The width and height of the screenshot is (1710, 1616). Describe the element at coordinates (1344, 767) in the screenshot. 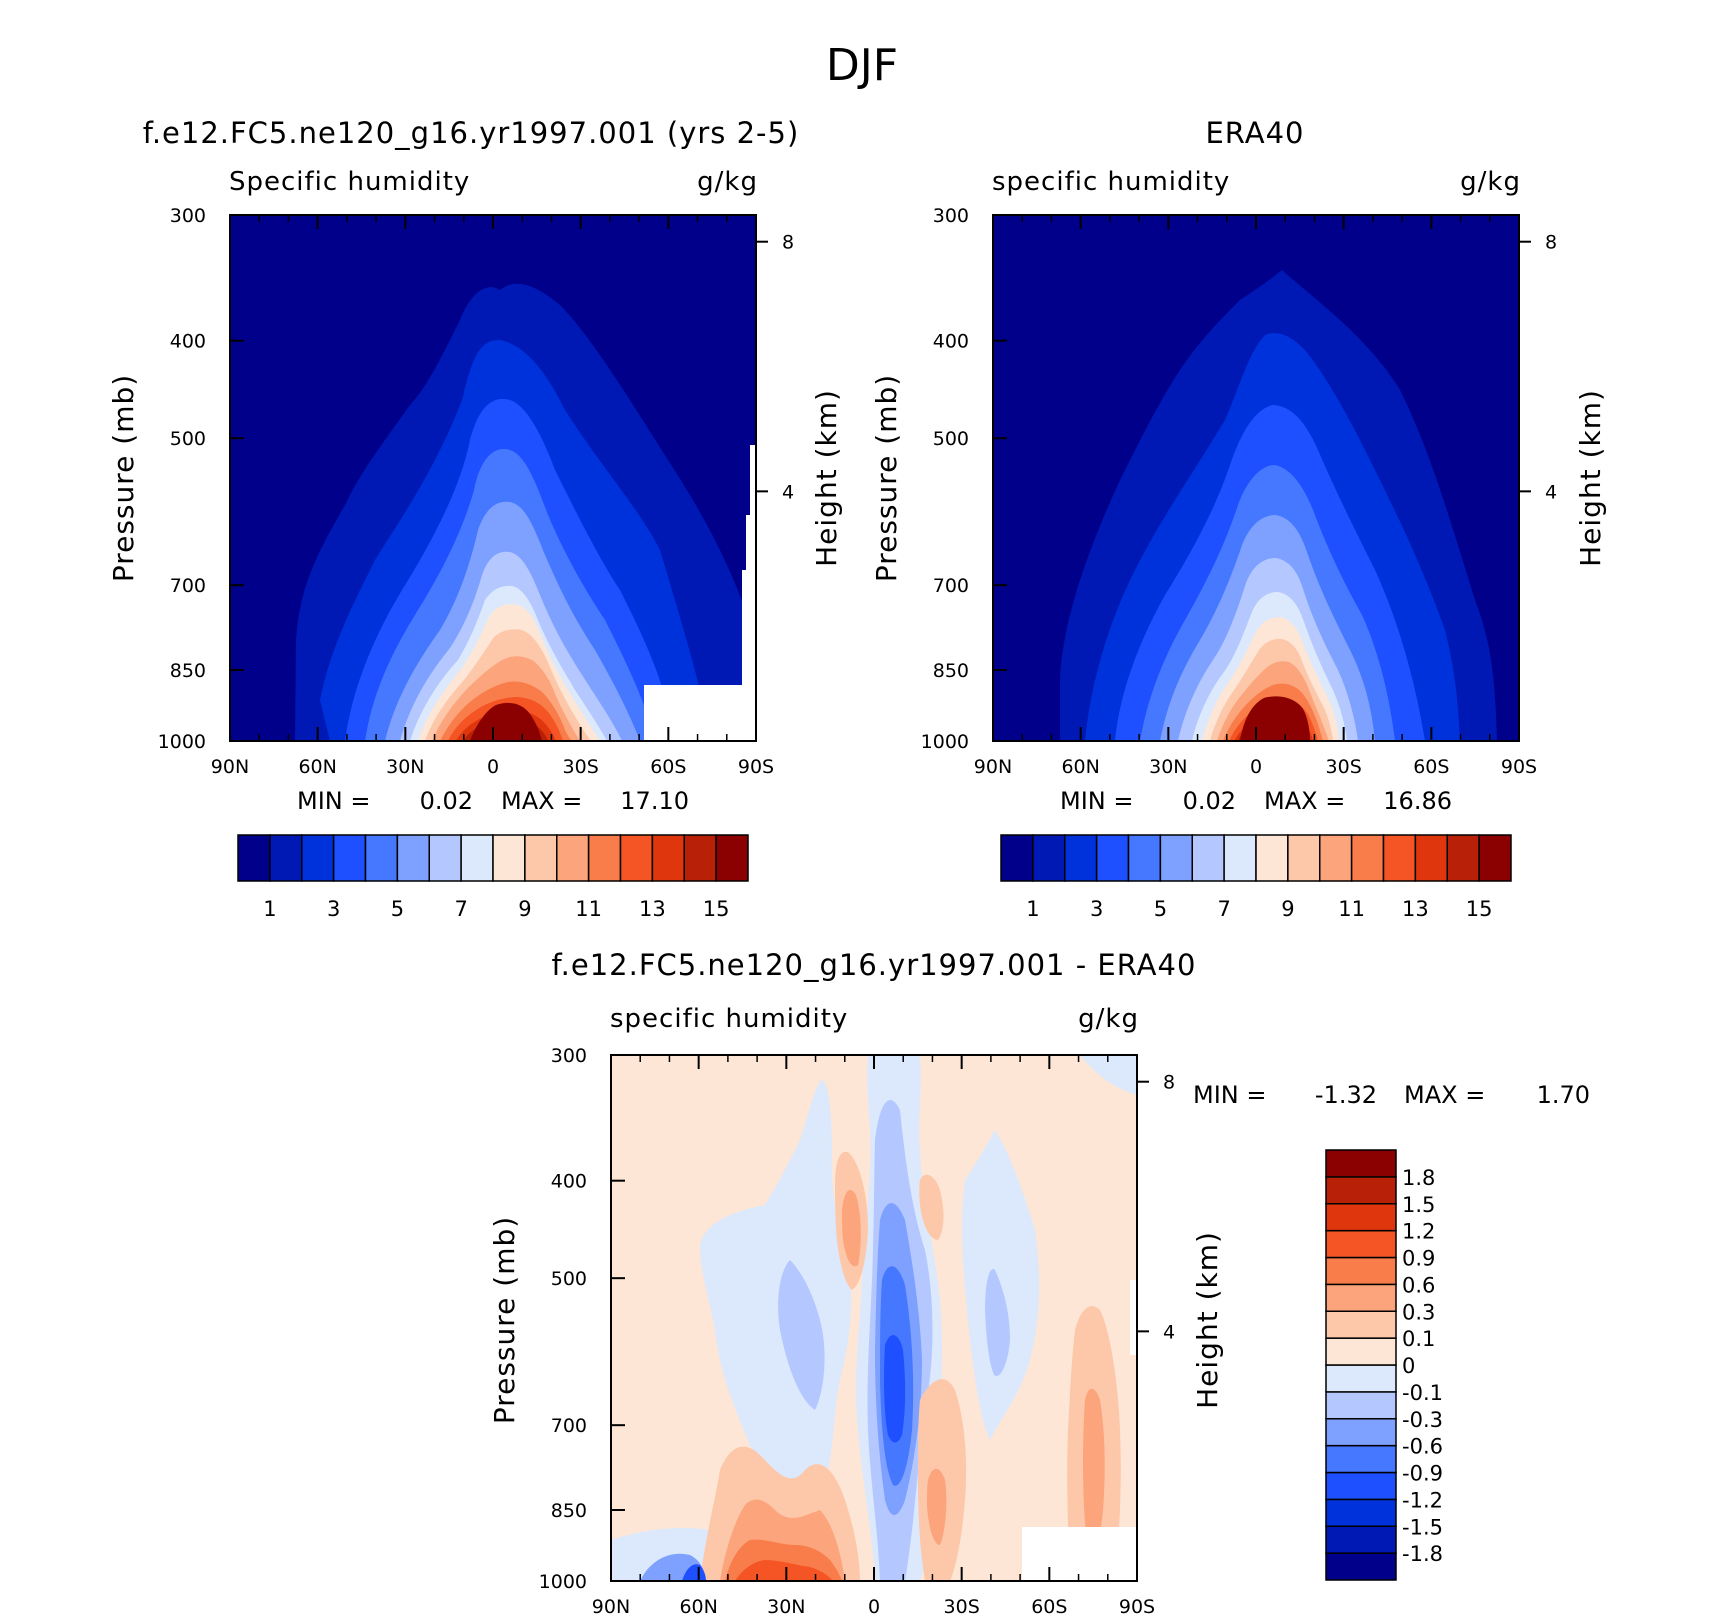

I see `x-tick-label: 30S` at that location.